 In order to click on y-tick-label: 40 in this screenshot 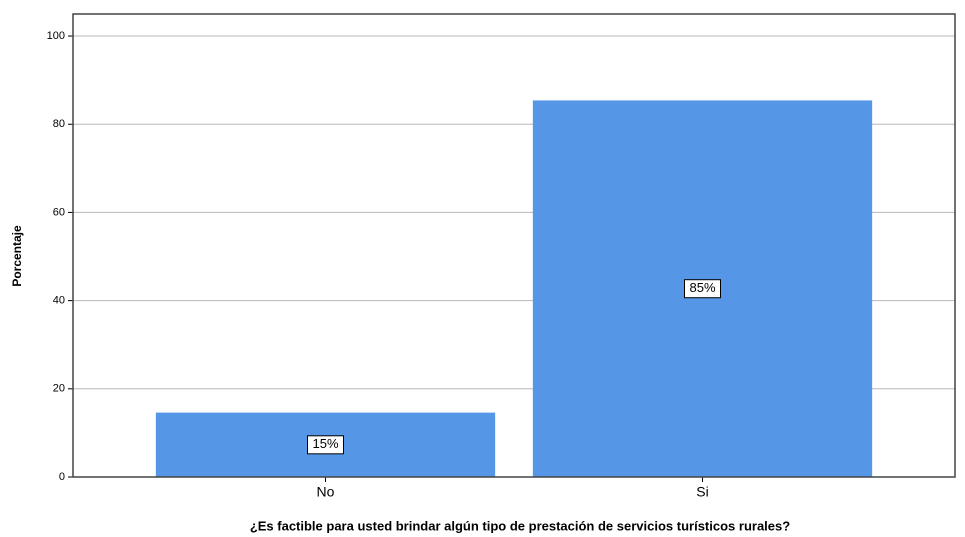, I will do `click(59, 301)`.